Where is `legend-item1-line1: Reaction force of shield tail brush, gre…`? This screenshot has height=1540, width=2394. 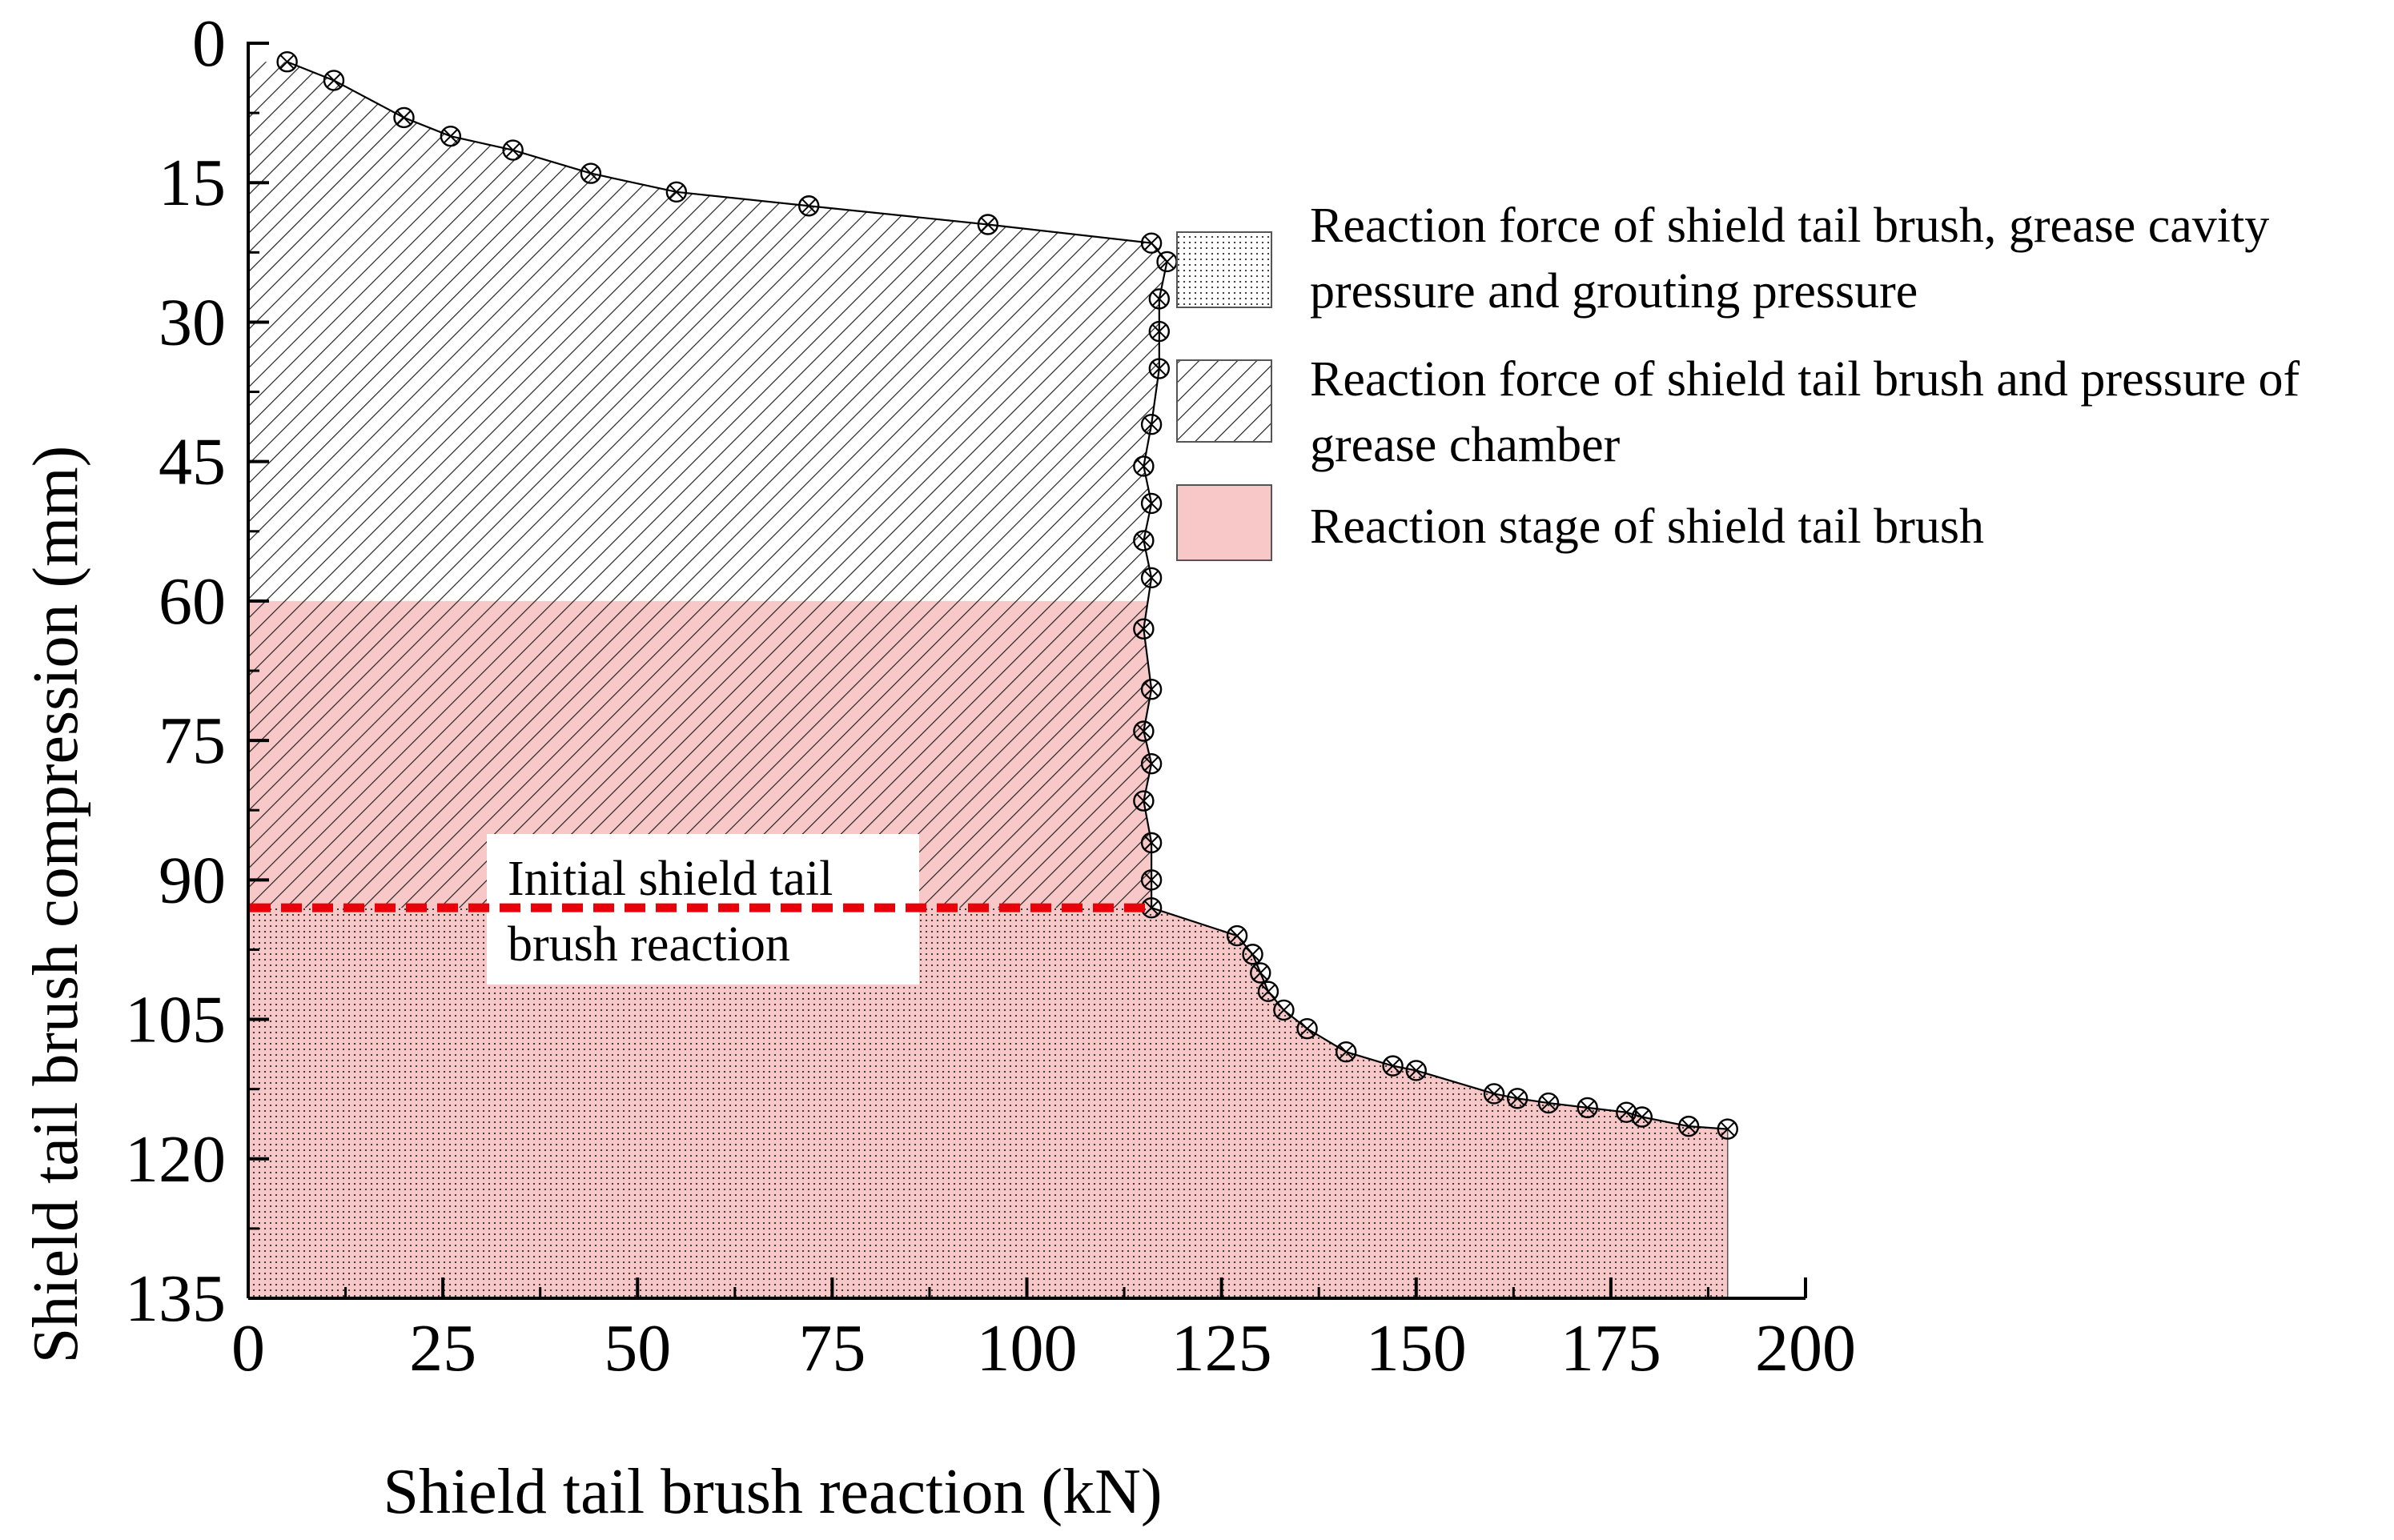
legend-item1-line1: Reaction force of shield tail brush, gre… is located at coordinates (1790, 226).